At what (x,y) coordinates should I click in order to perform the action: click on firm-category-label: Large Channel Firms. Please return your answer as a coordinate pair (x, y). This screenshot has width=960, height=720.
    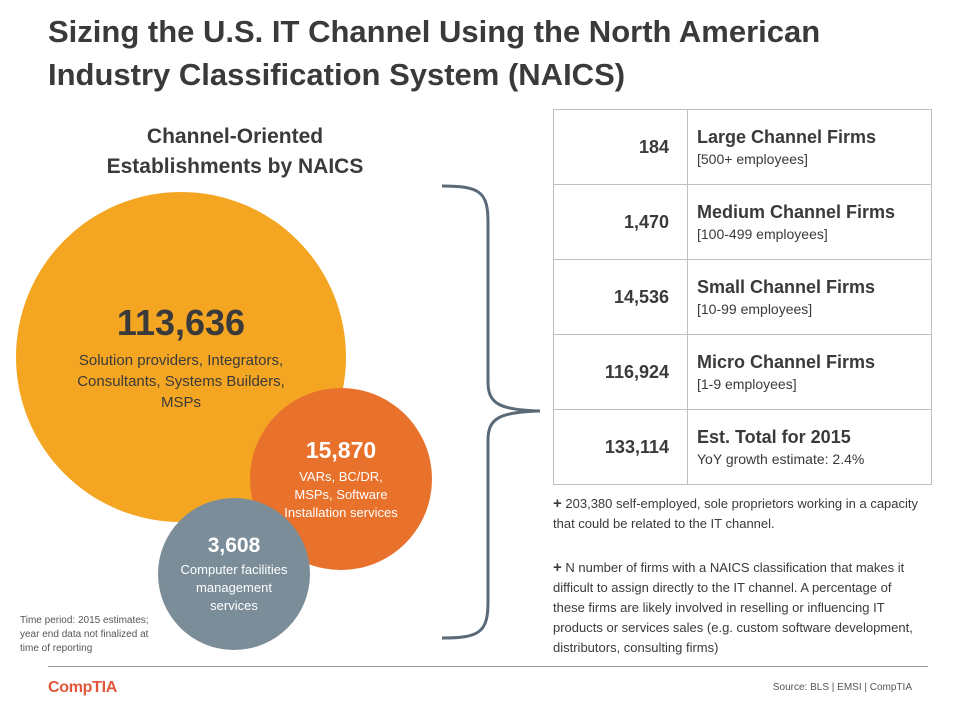
    Looking at the image, I should click on (787, 137).